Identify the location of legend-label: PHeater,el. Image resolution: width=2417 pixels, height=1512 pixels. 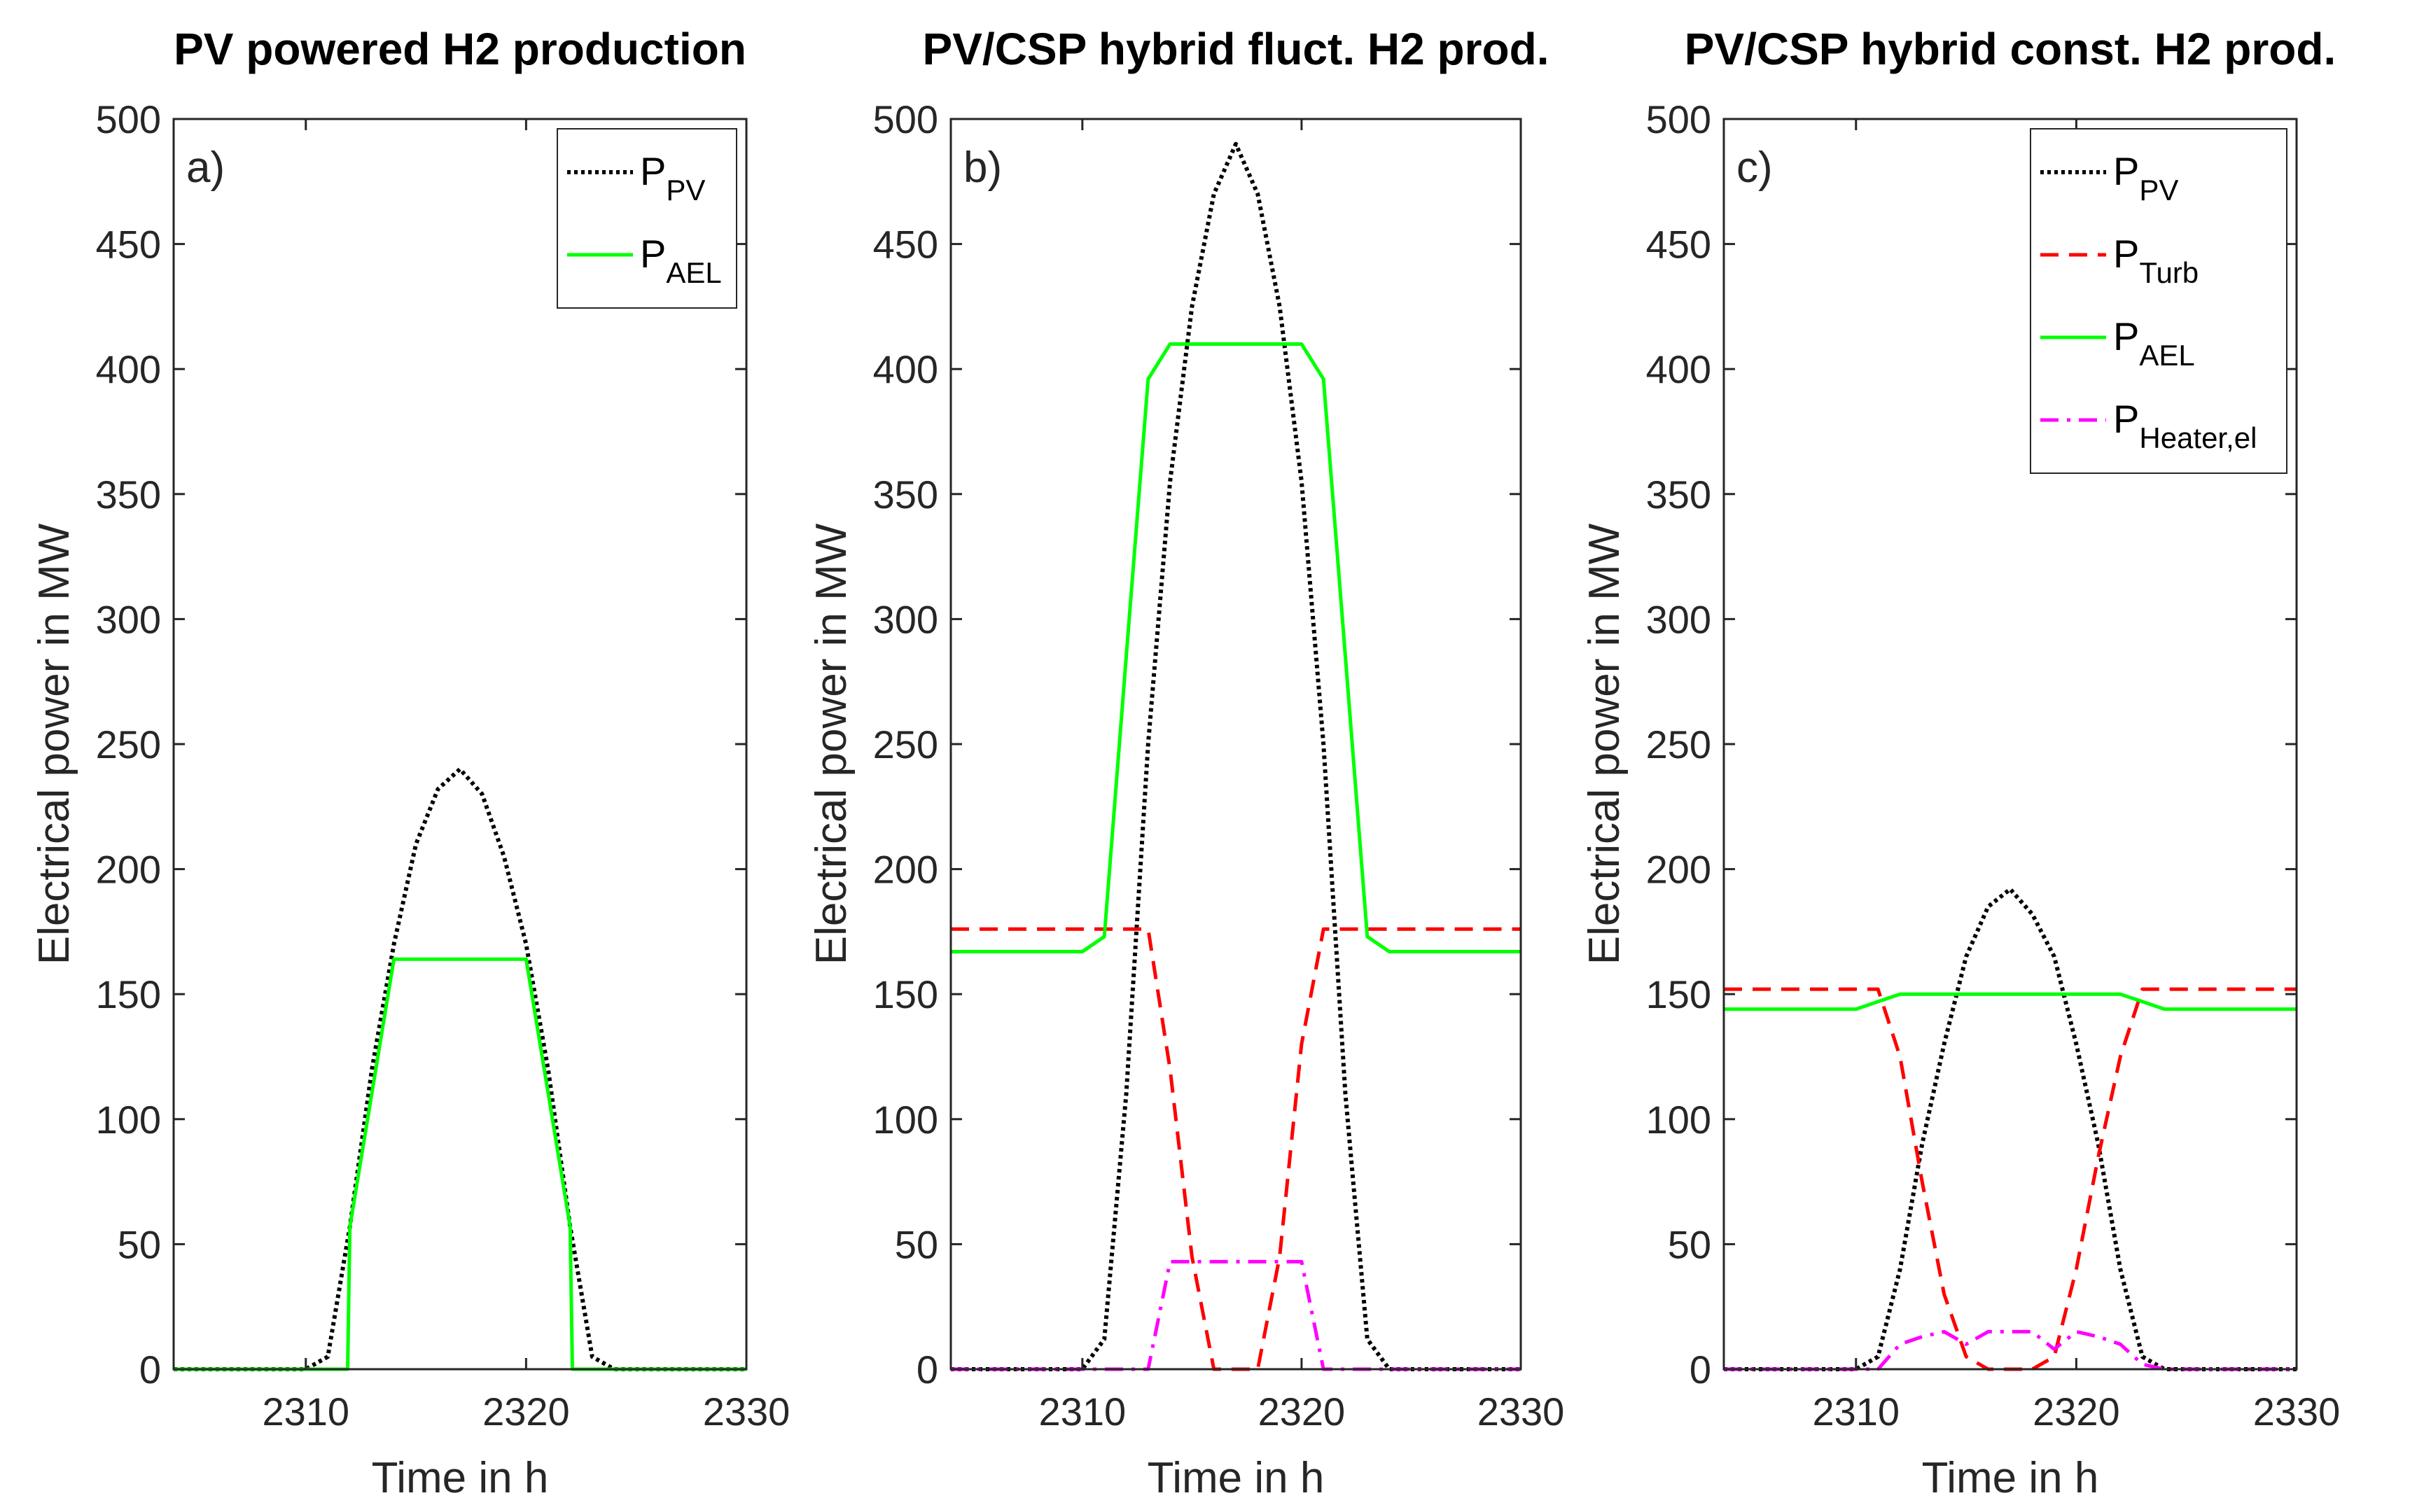
(2185, 425).